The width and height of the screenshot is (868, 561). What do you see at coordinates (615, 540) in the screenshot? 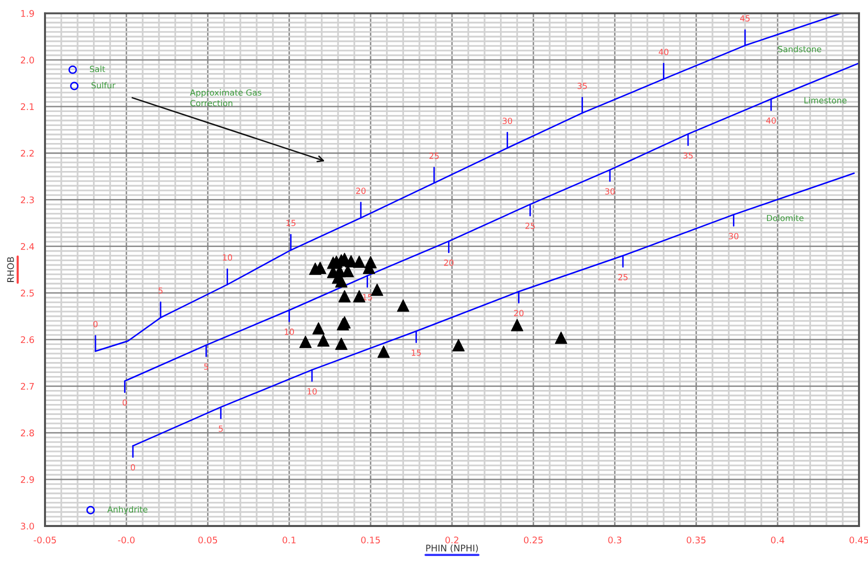
I see `x-tick-label: 0.3` at bounding box center [615, 540].